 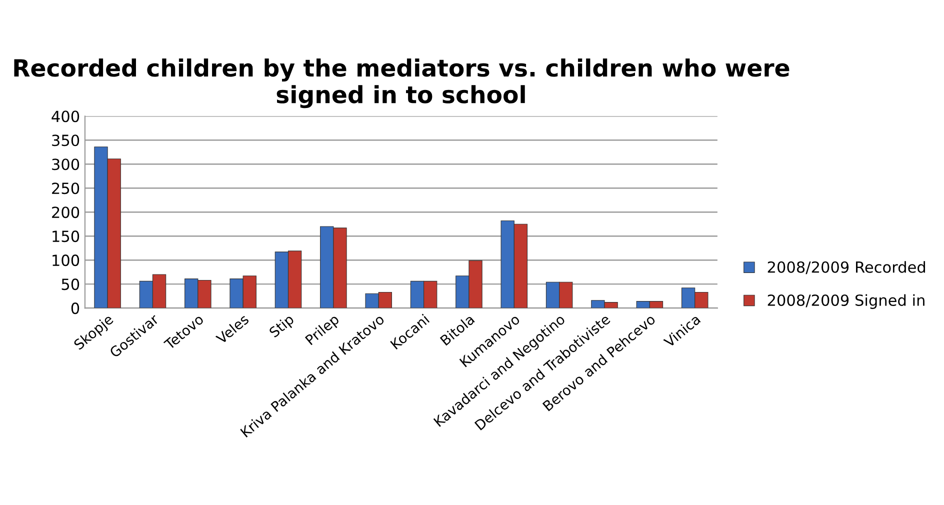 I want to click on chart-title: Recorded children by the mediators vs. children who were signed in to school, so click(x=402, y=83).